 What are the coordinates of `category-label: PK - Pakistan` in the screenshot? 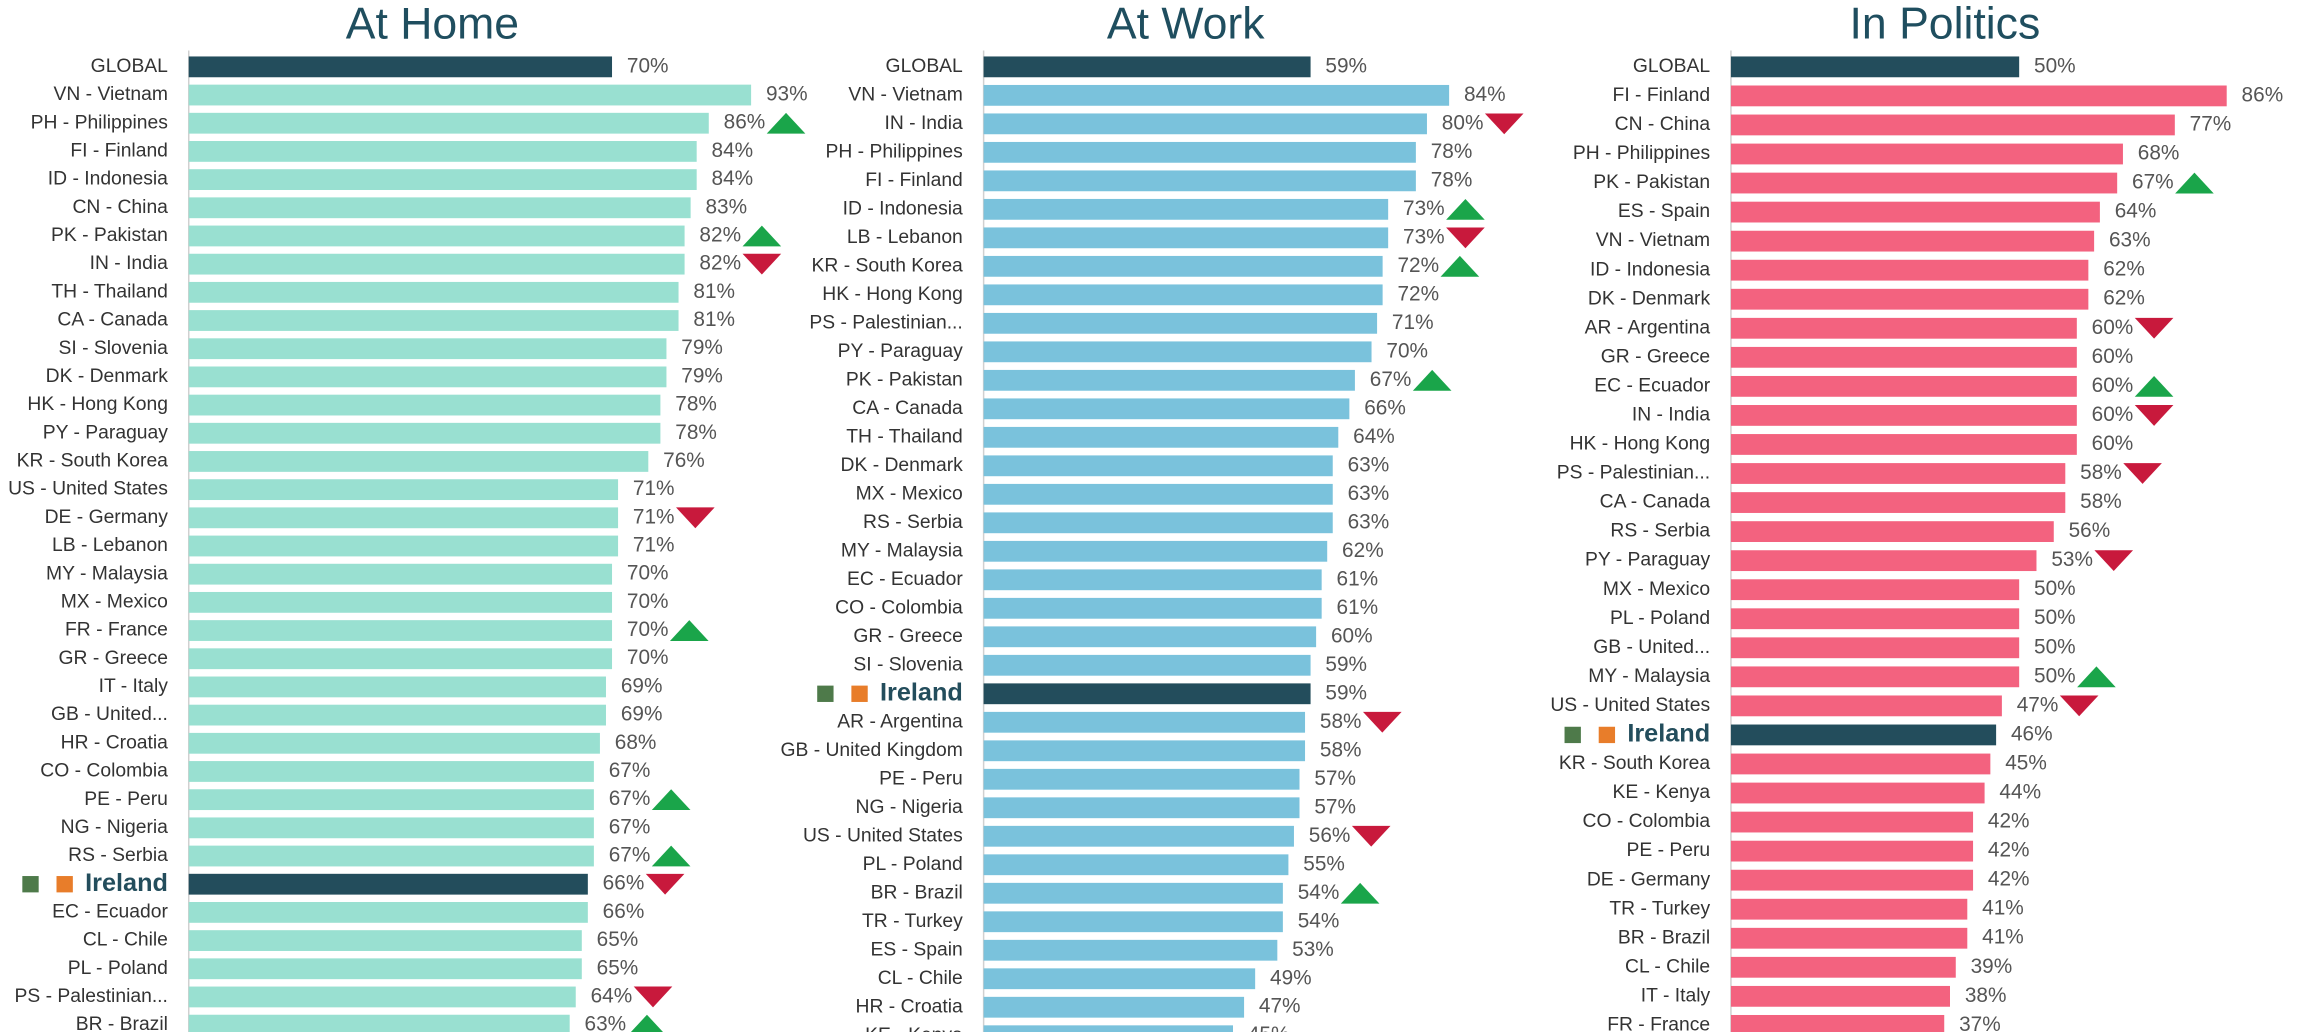 It's located at (904, 379).